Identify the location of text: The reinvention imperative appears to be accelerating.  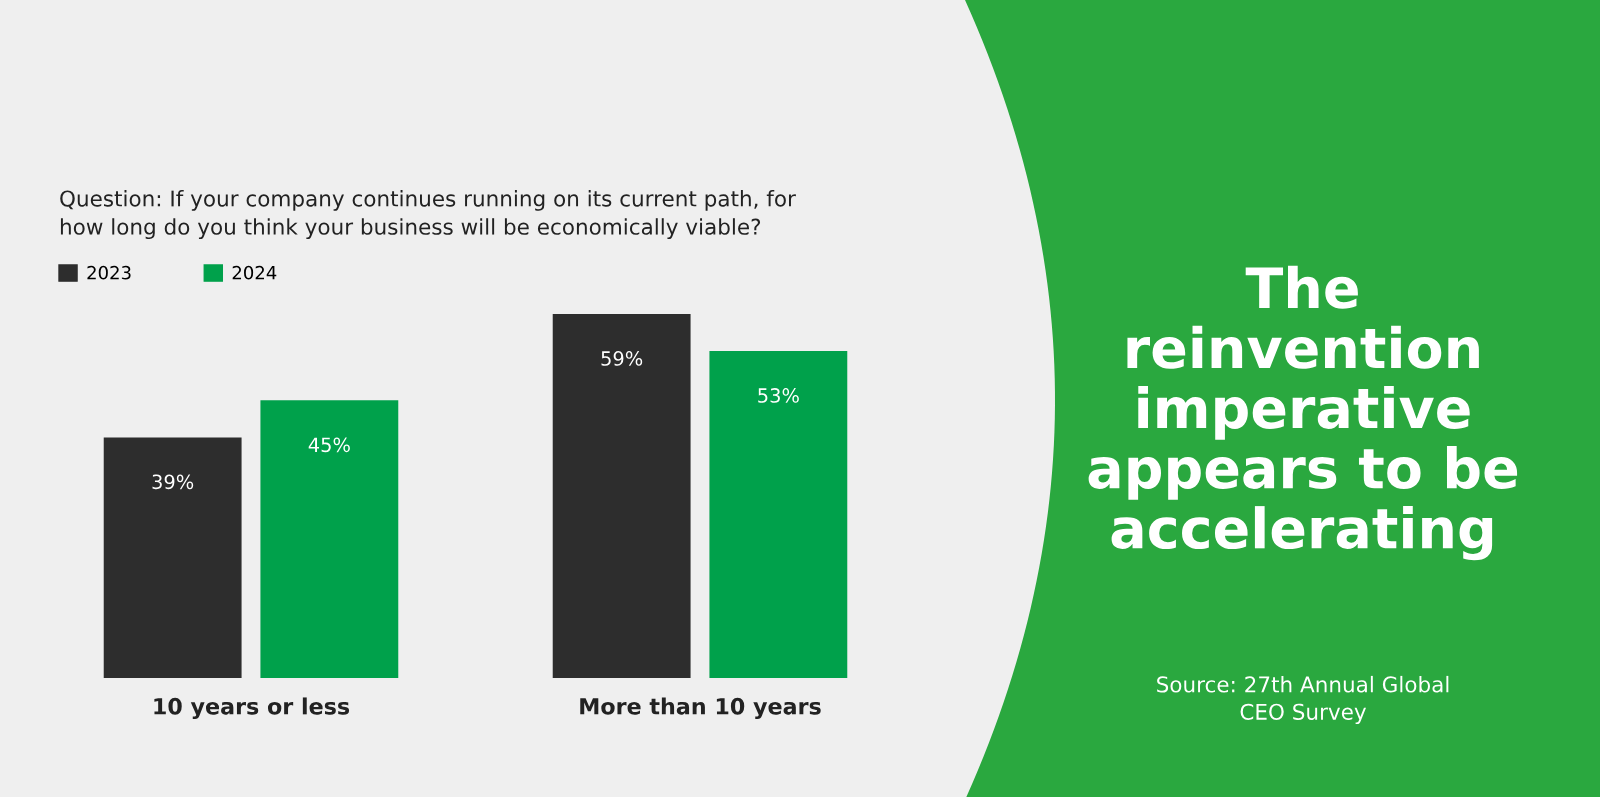
(1303, 413).